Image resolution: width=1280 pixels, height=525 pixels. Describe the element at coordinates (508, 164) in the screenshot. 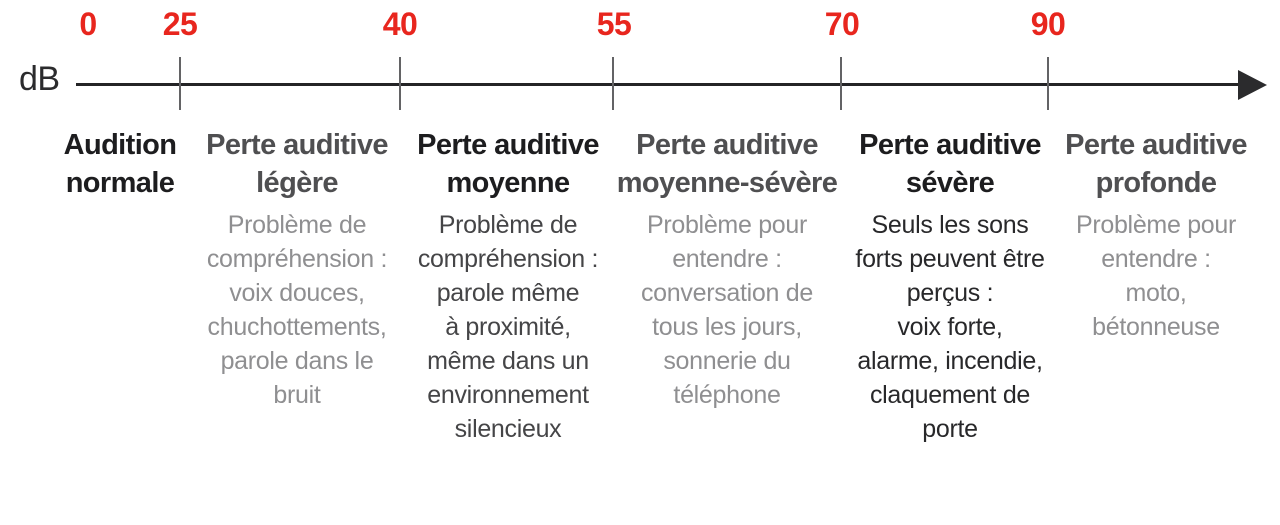

I see `category-title: Perte auditive moyenne` at that location.